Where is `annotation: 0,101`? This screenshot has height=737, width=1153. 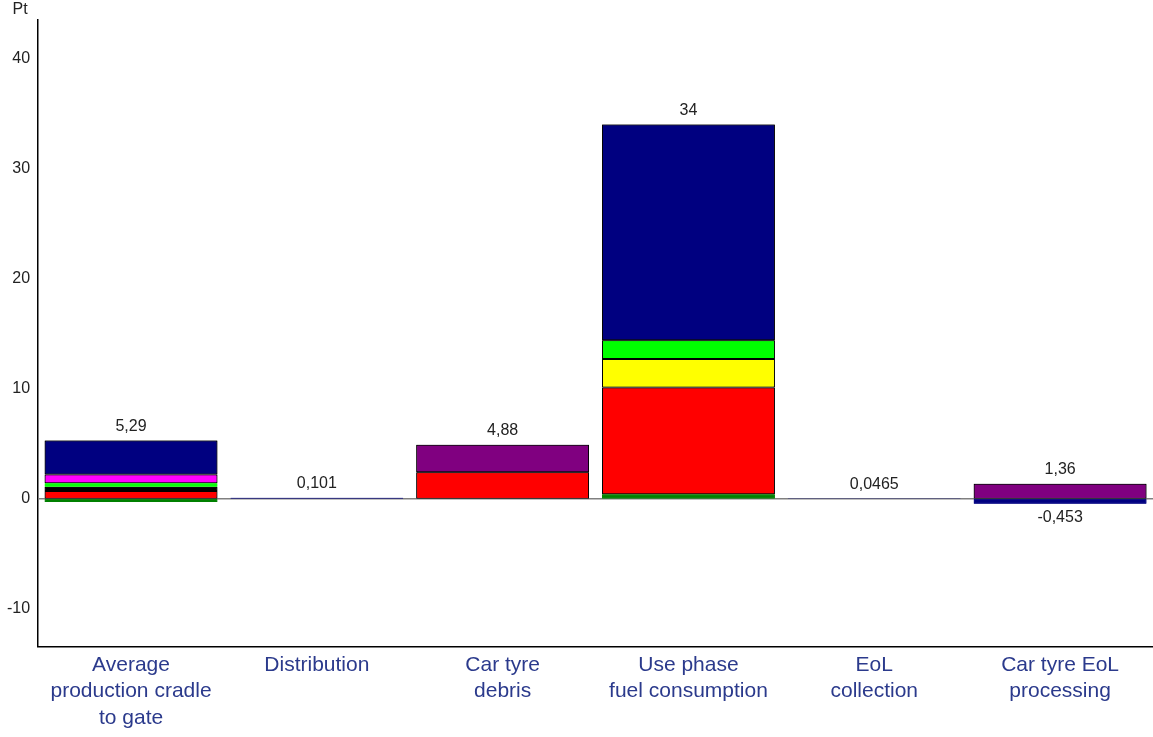 annotation: 0,101 is located at coordinates (316, 483).